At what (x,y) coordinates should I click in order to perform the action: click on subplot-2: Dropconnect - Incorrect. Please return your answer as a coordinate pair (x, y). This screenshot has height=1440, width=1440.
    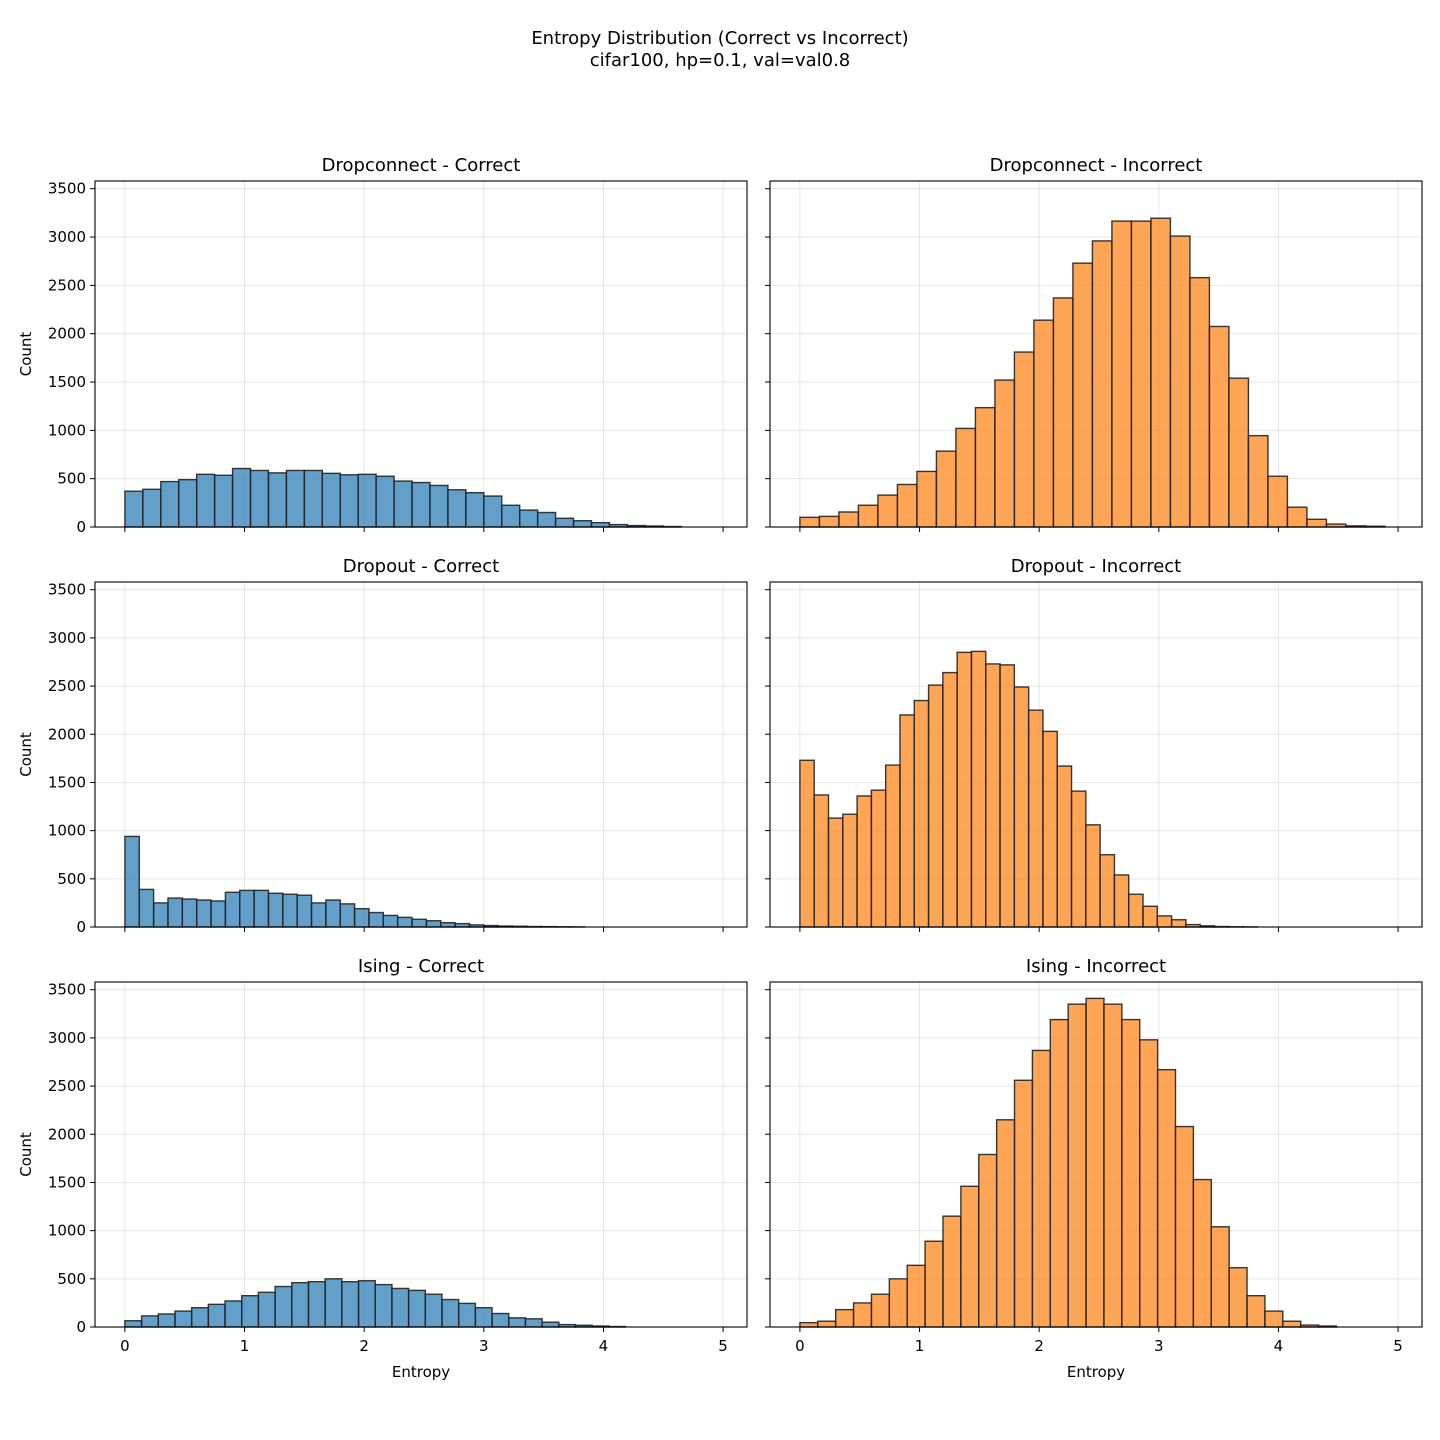
    Looking at the image, I should click on (1094, 343).